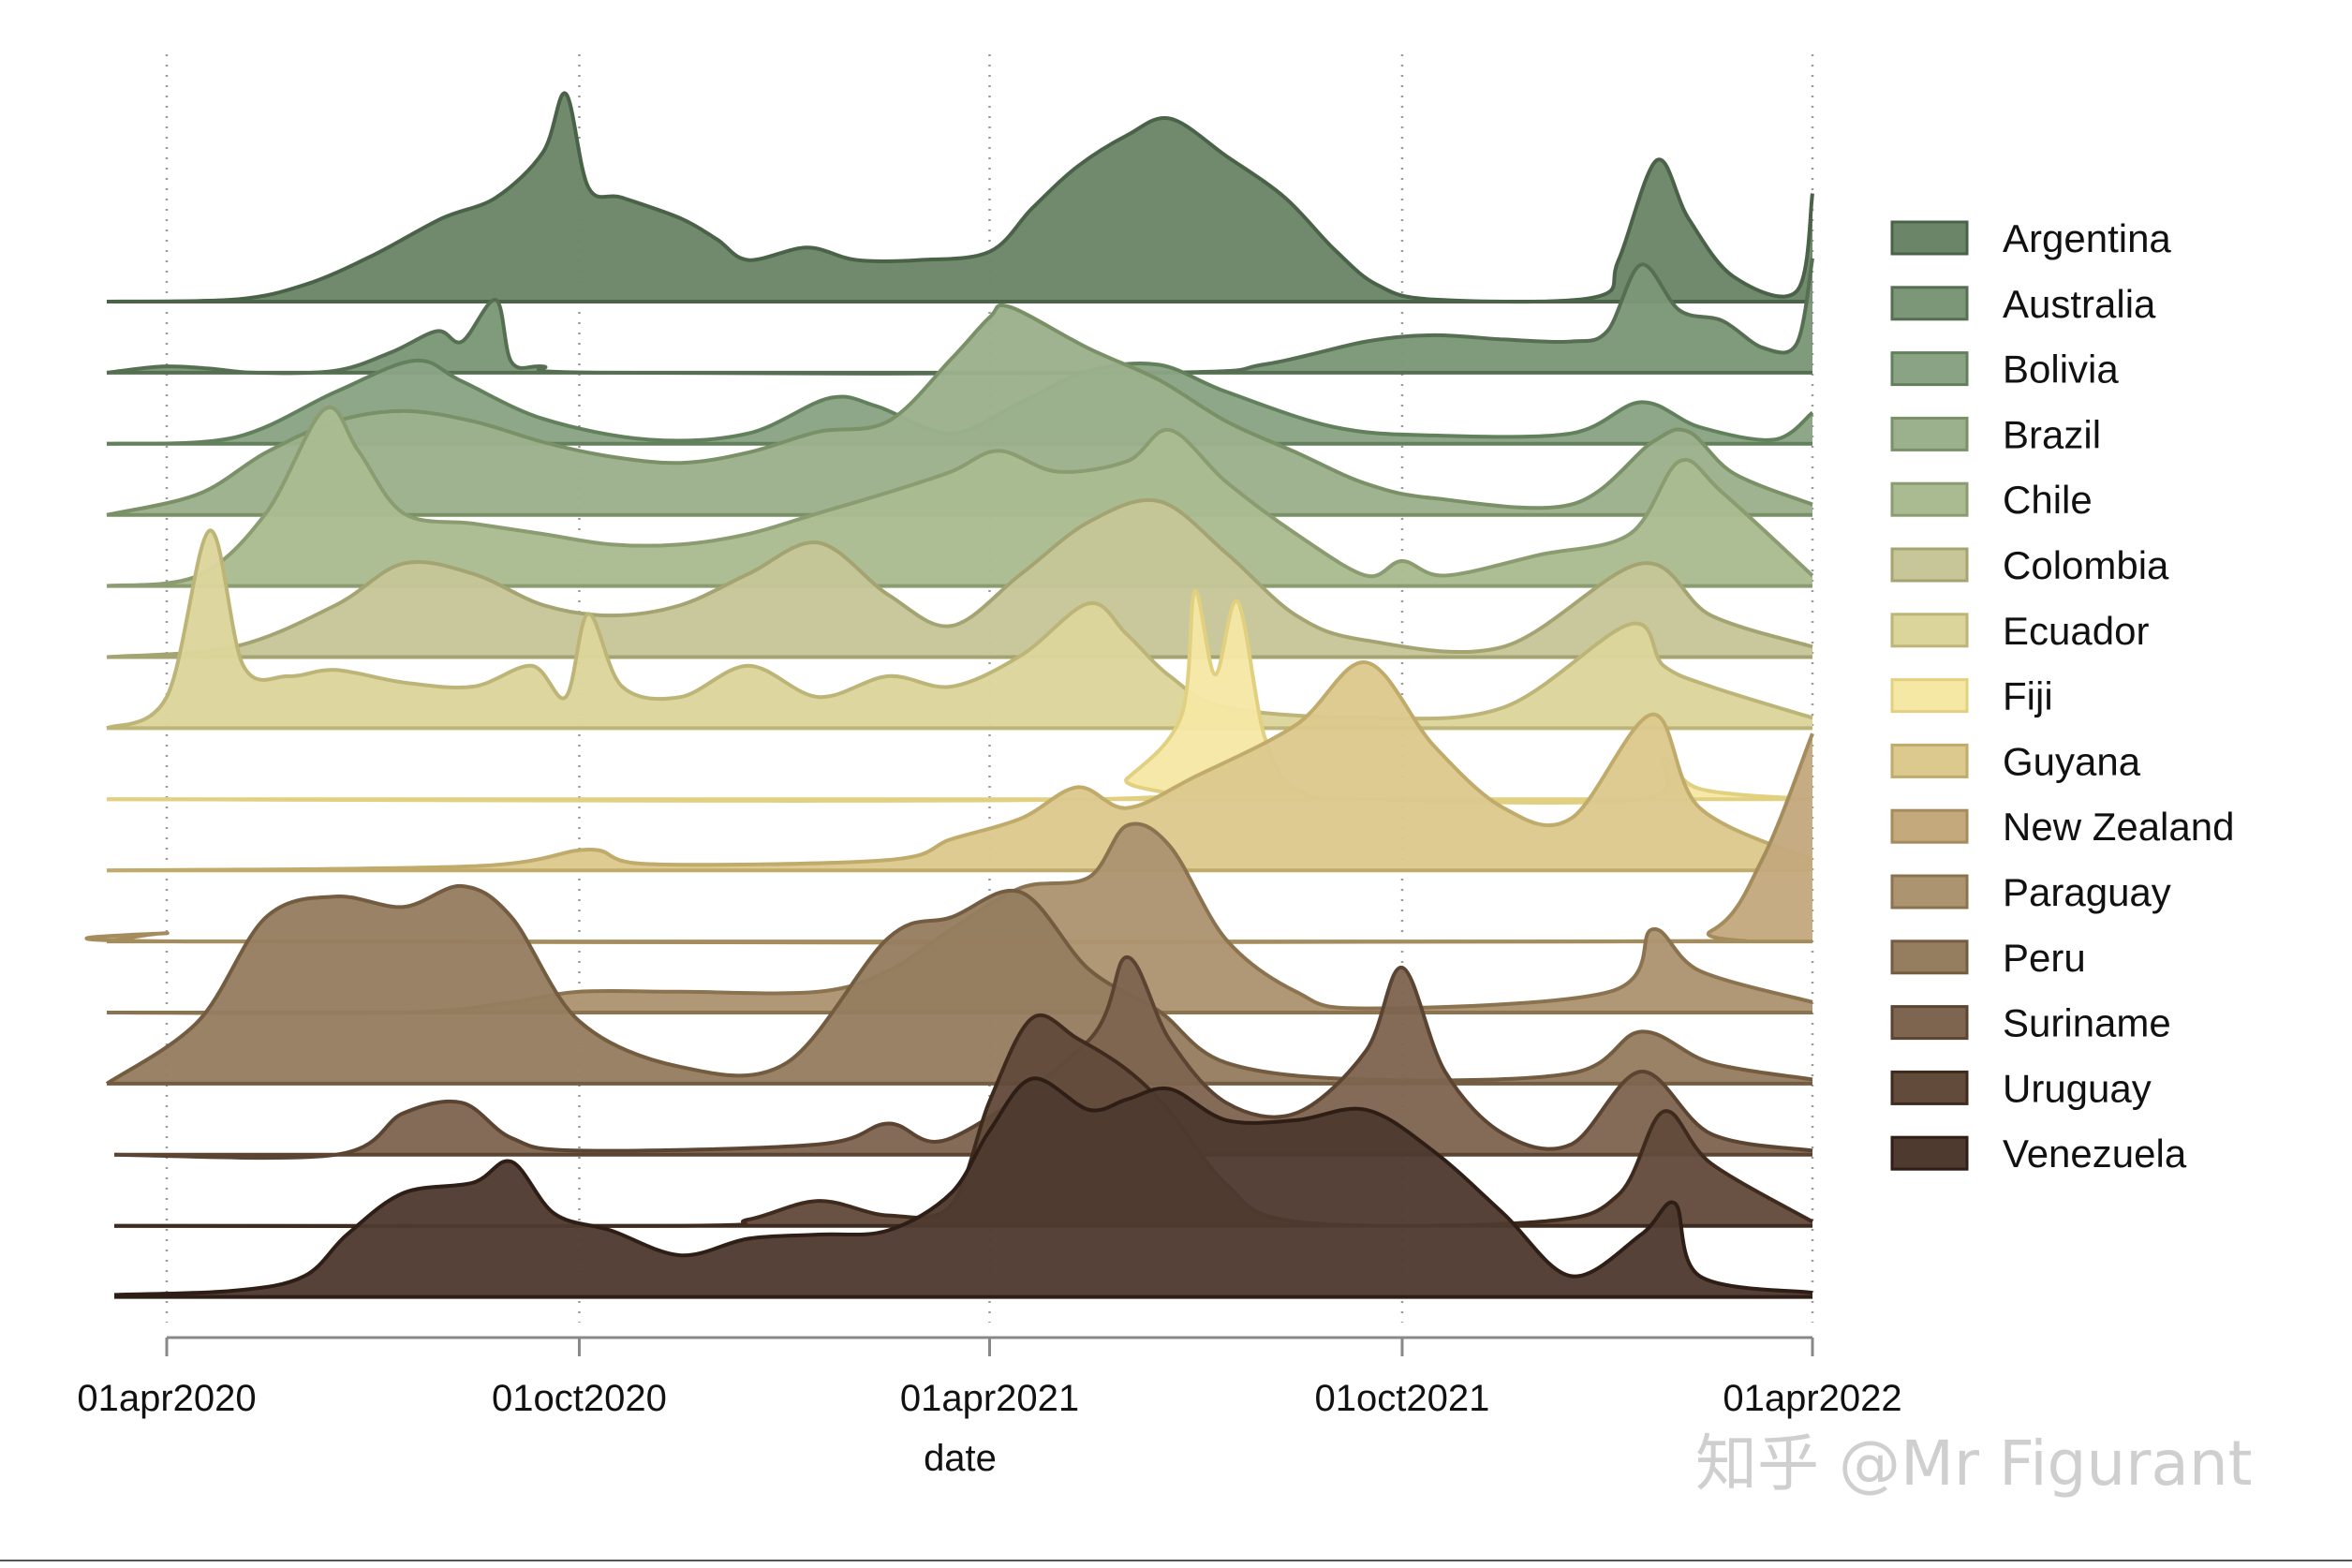 The image size is (2352, 1568). I want to click on legend-label-ecuador: Ecuador, so click(2076, 631).